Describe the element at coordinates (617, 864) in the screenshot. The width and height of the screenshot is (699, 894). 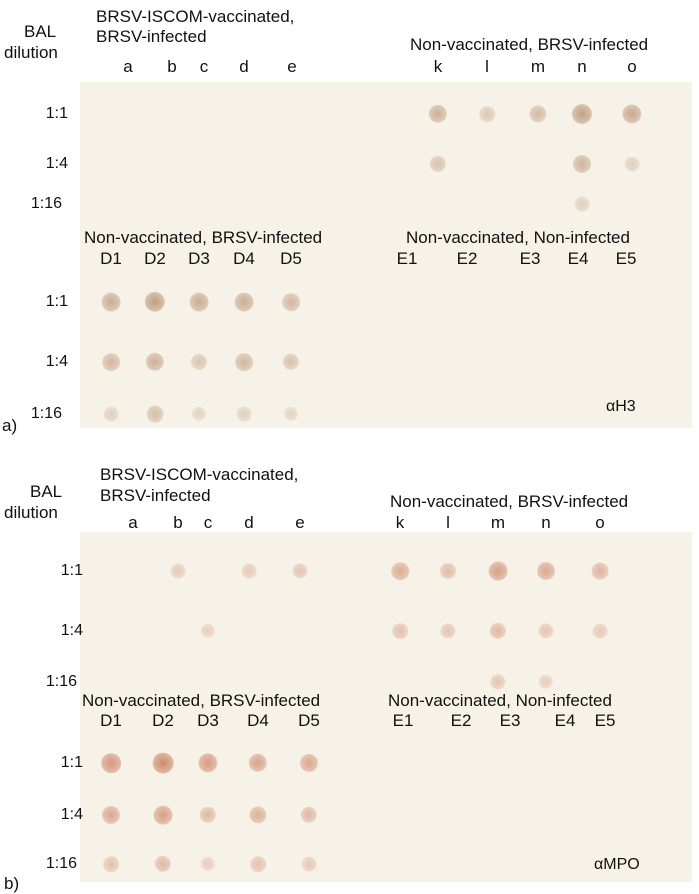
I see `antibody-label: αMPO` at that location.